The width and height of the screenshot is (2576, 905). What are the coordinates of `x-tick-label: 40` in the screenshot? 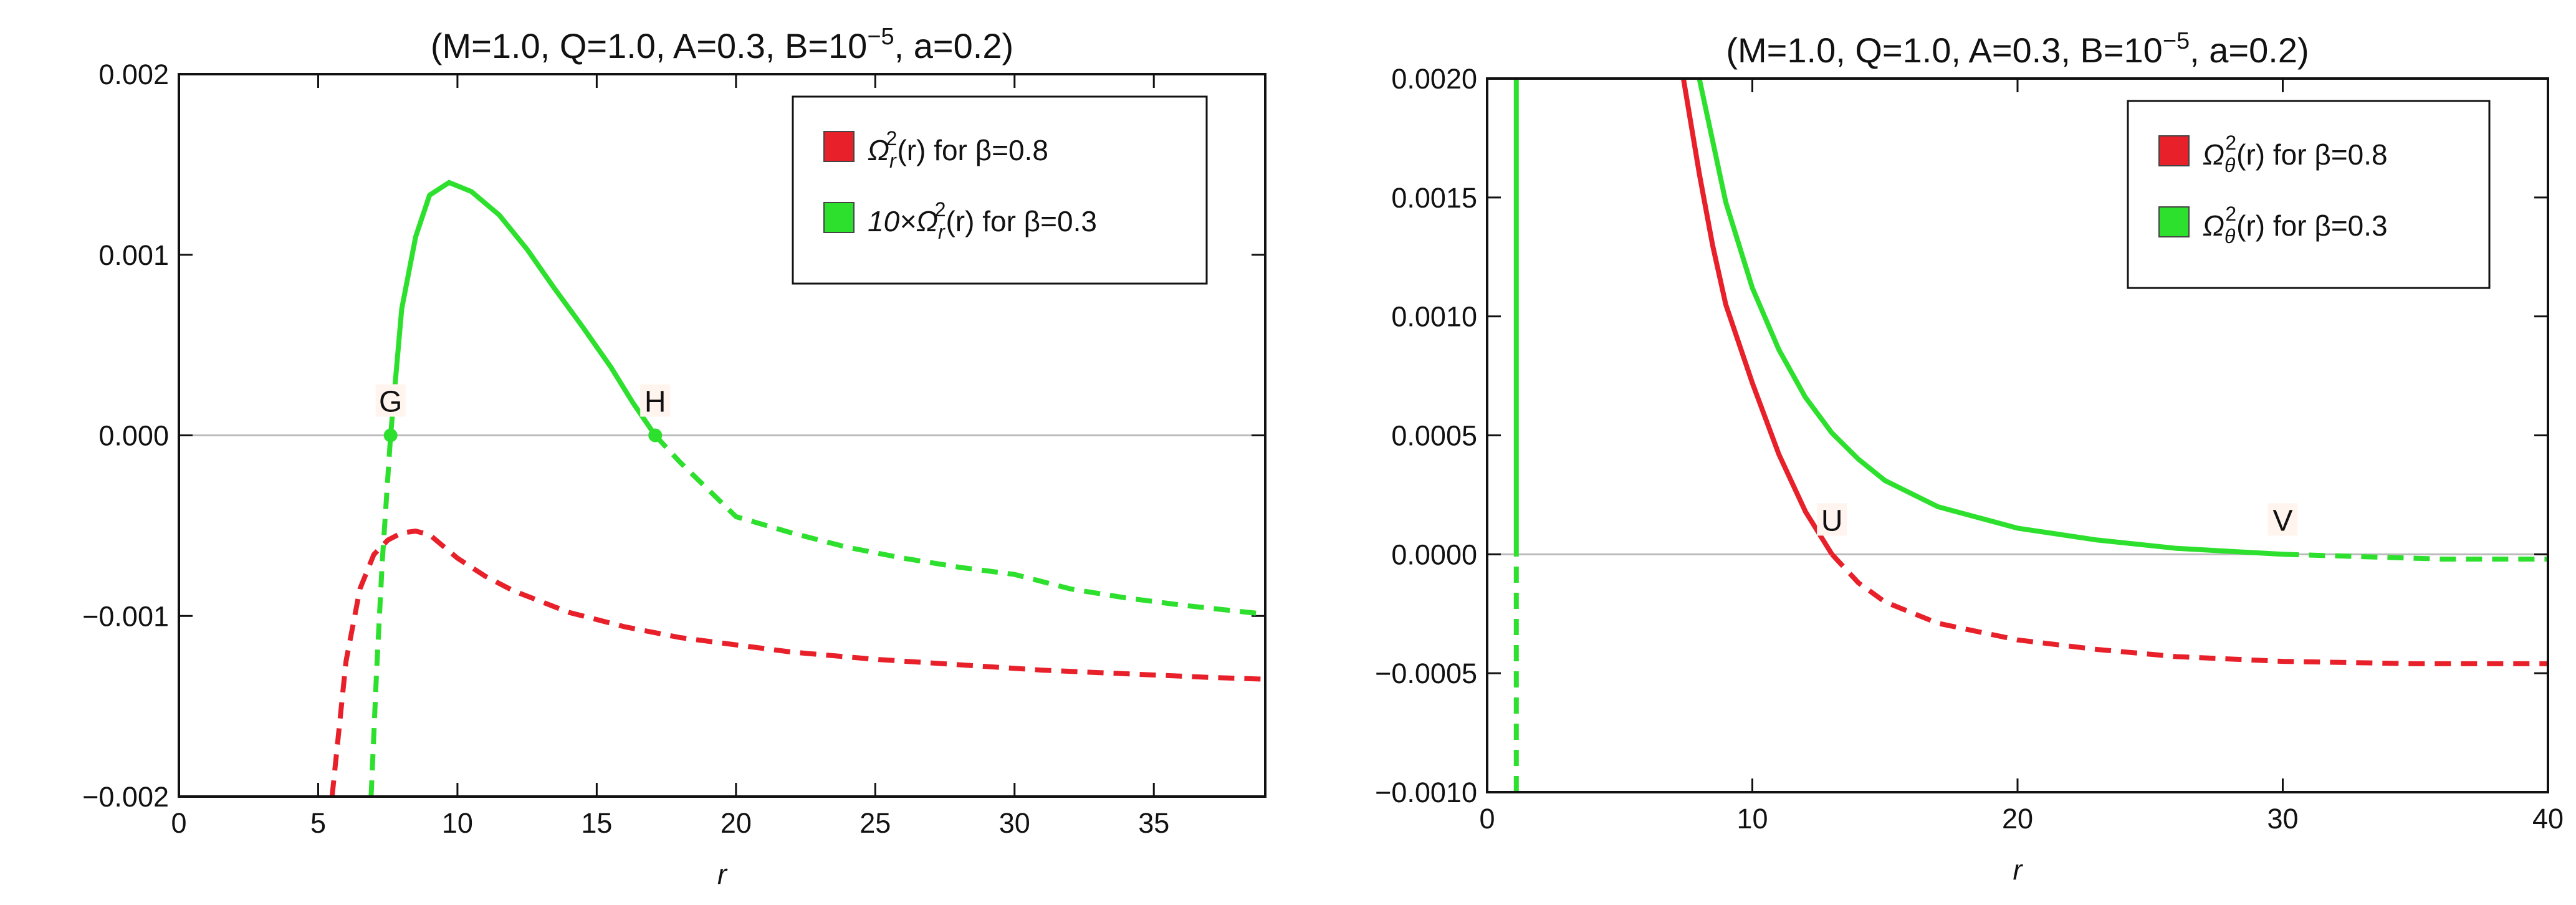 It's located at (2548, 819).